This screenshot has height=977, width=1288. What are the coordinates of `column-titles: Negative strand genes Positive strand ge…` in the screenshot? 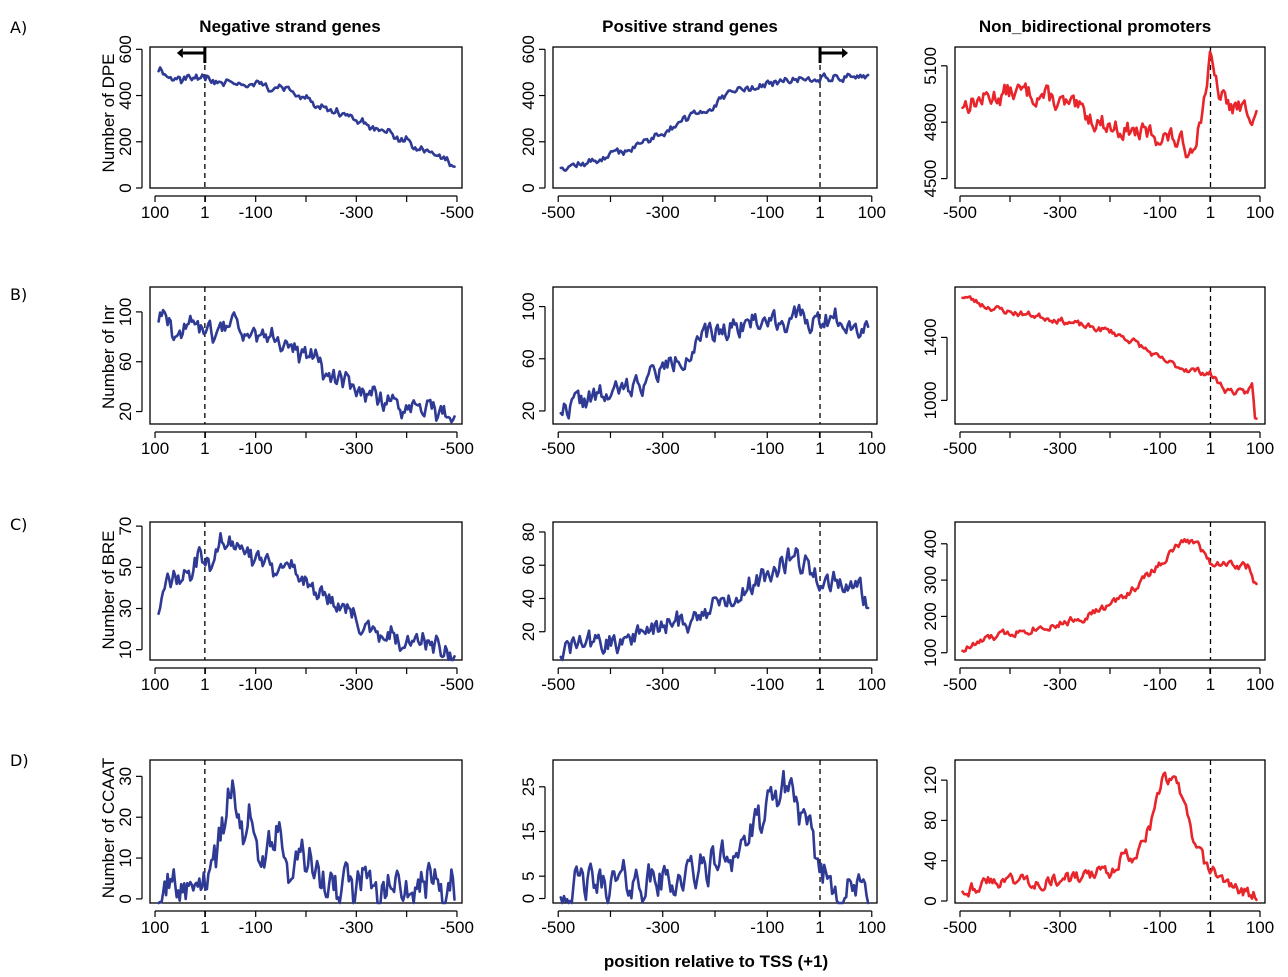 It's located at (705, 26).